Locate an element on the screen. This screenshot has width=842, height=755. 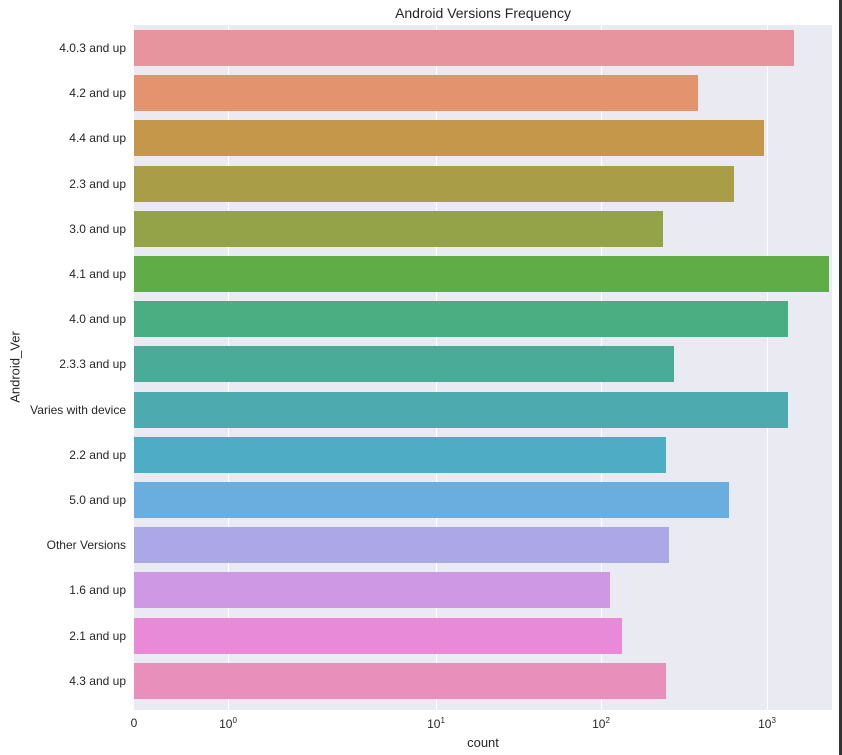
y-tick-label: 4.1 and up is located at coordinates (97, 274).